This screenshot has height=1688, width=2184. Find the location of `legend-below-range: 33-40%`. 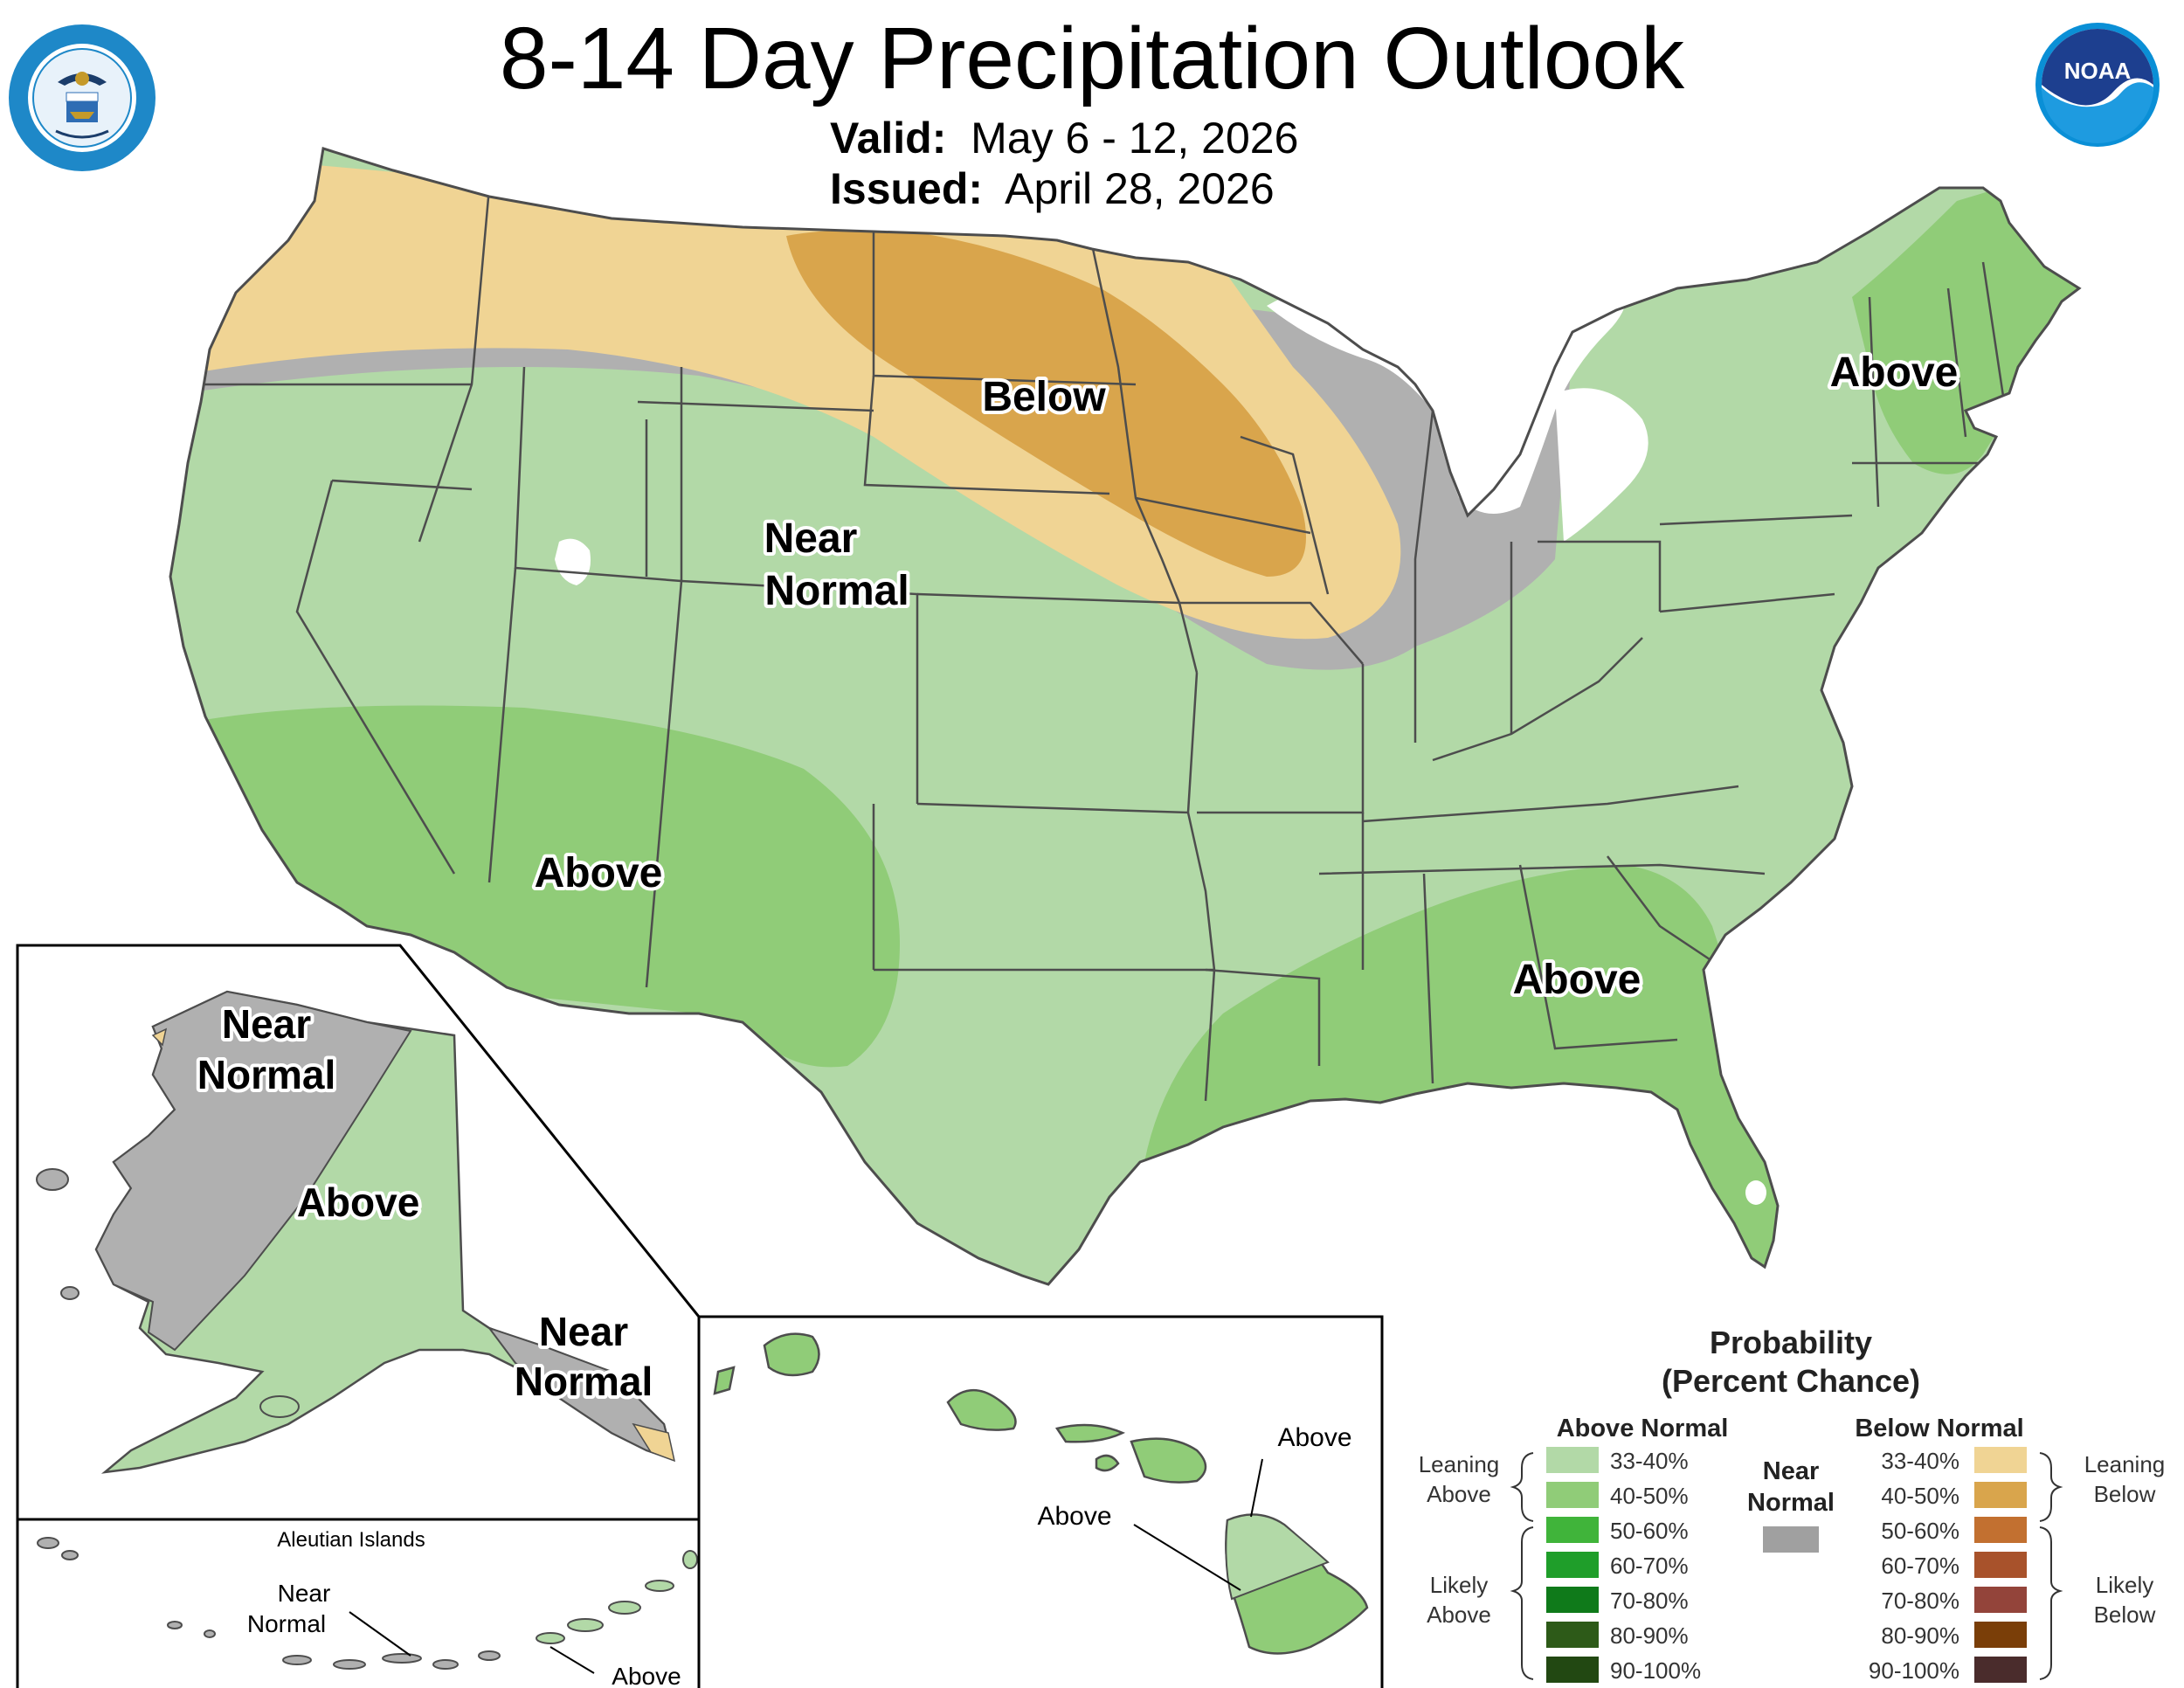

legend-below-range: 33-40% is located at coordinates (1920, 1461).